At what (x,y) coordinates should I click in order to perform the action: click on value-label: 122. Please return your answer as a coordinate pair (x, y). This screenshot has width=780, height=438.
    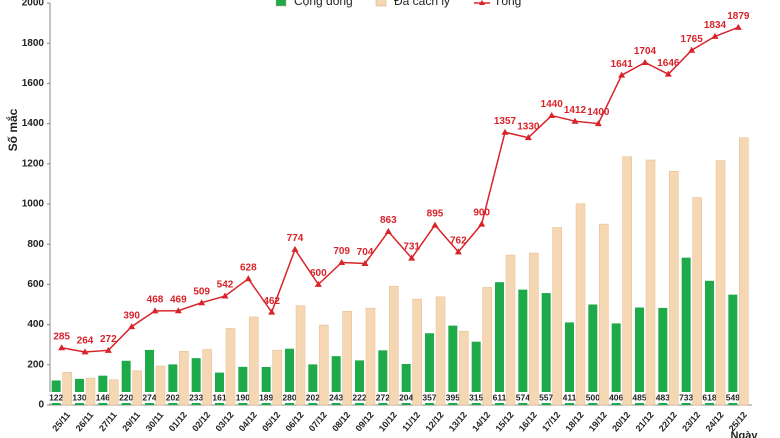
    Looking at the image, I should click on (56, 397).